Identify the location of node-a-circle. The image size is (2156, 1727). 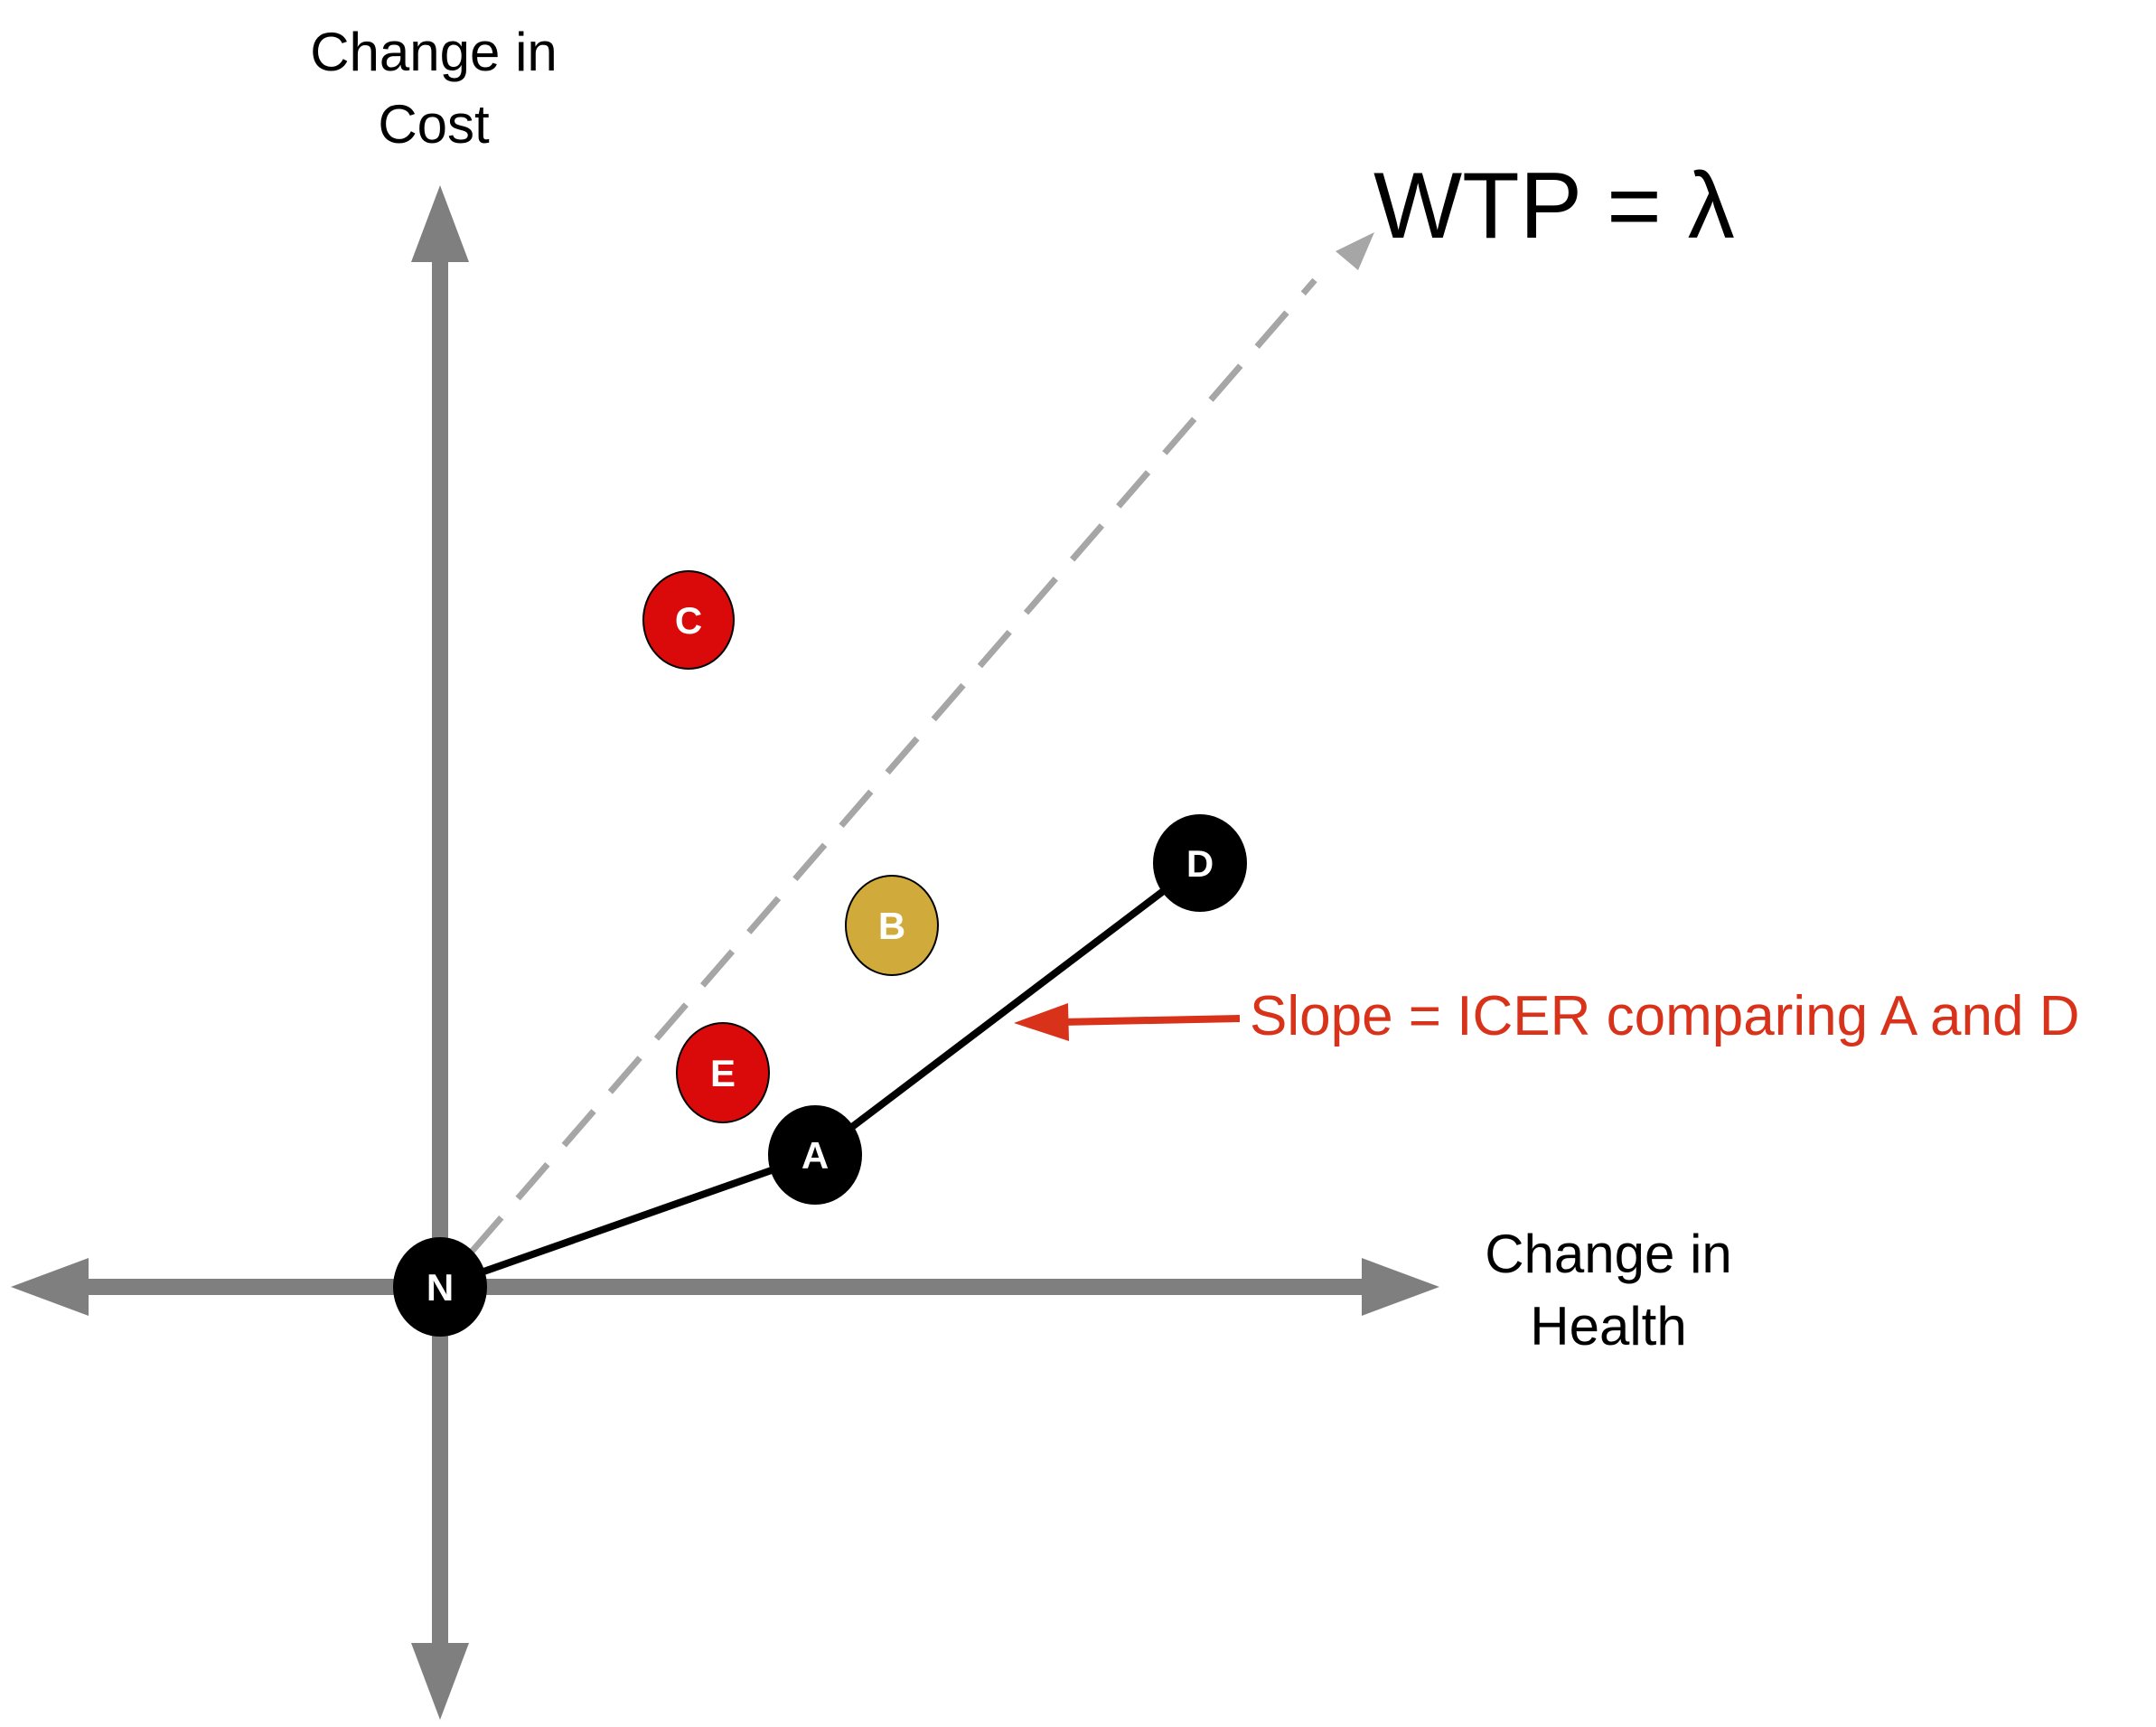
(815, 1155).